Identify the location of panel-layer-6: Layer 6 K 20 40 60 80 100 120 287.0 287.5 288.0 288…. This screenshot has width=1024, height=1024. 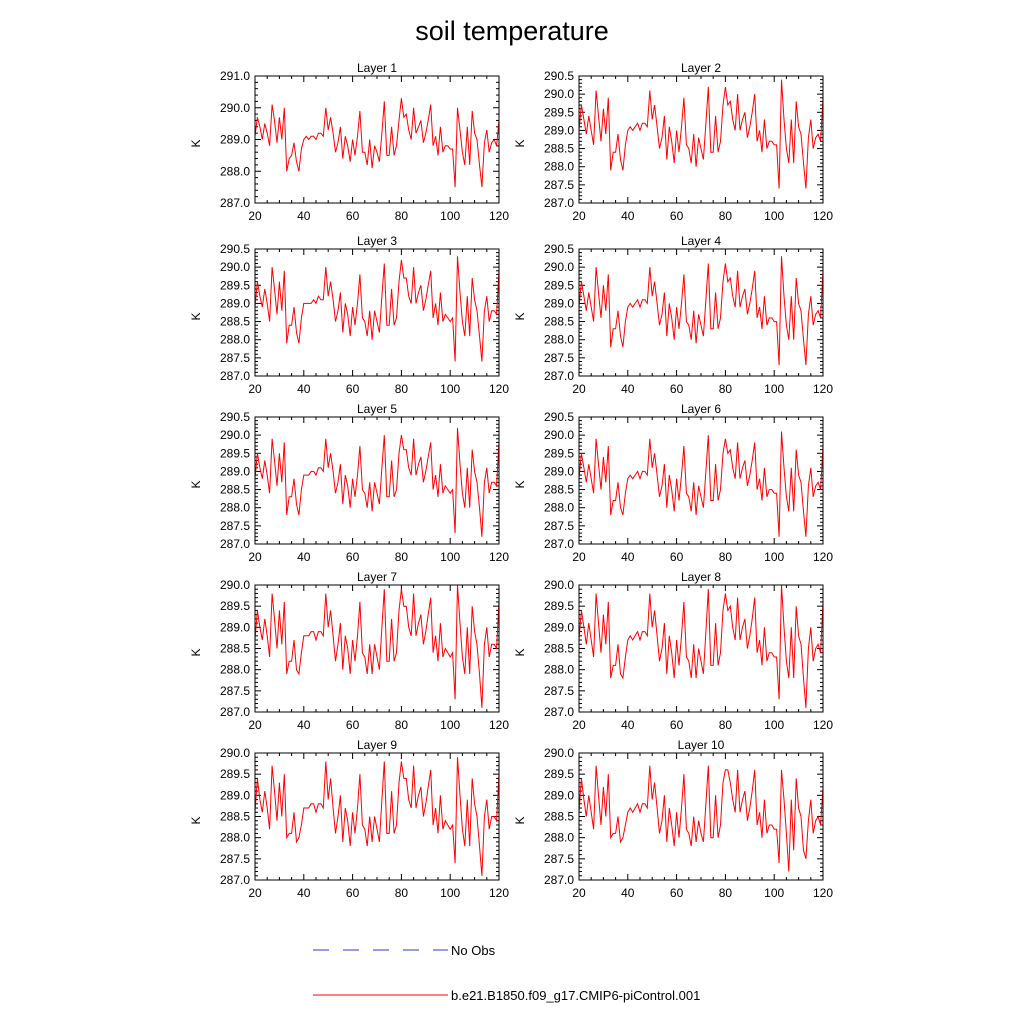
(673, 483).